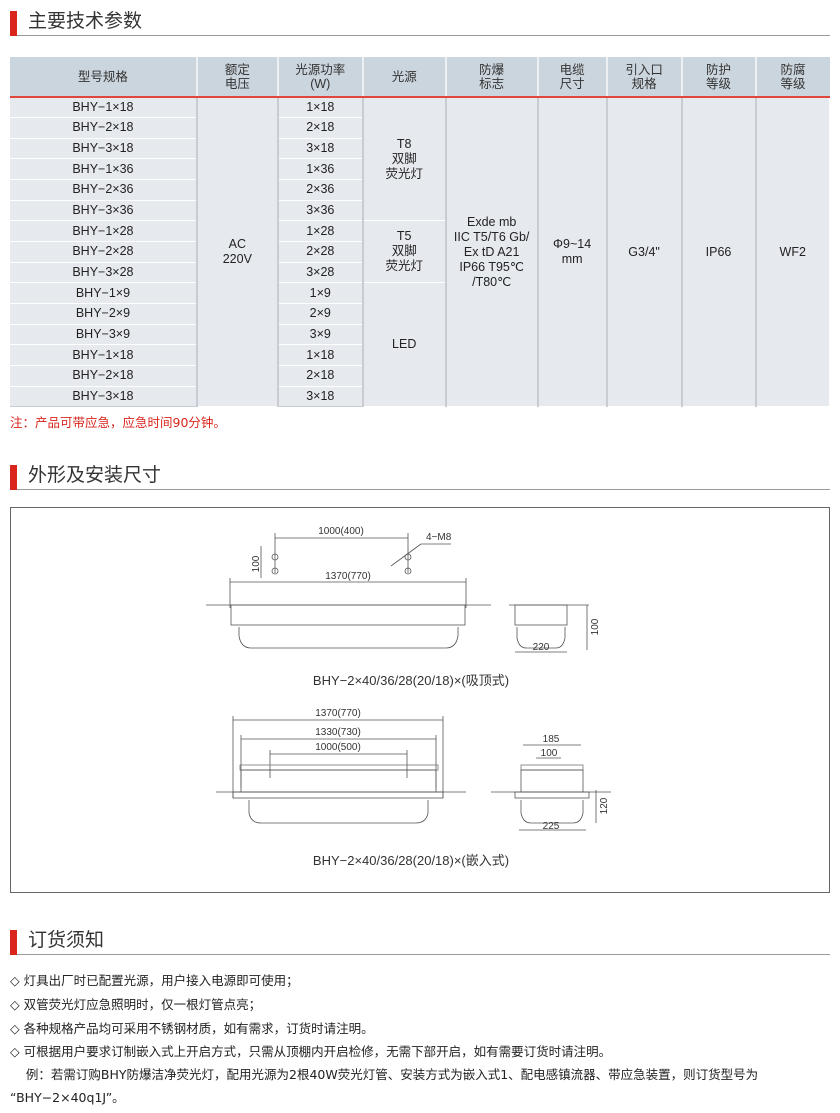  What do you see at coordinates (643, 77) in the screenshot?
I see `column-header: 引入口 规格` at bounding box center [643, 77].